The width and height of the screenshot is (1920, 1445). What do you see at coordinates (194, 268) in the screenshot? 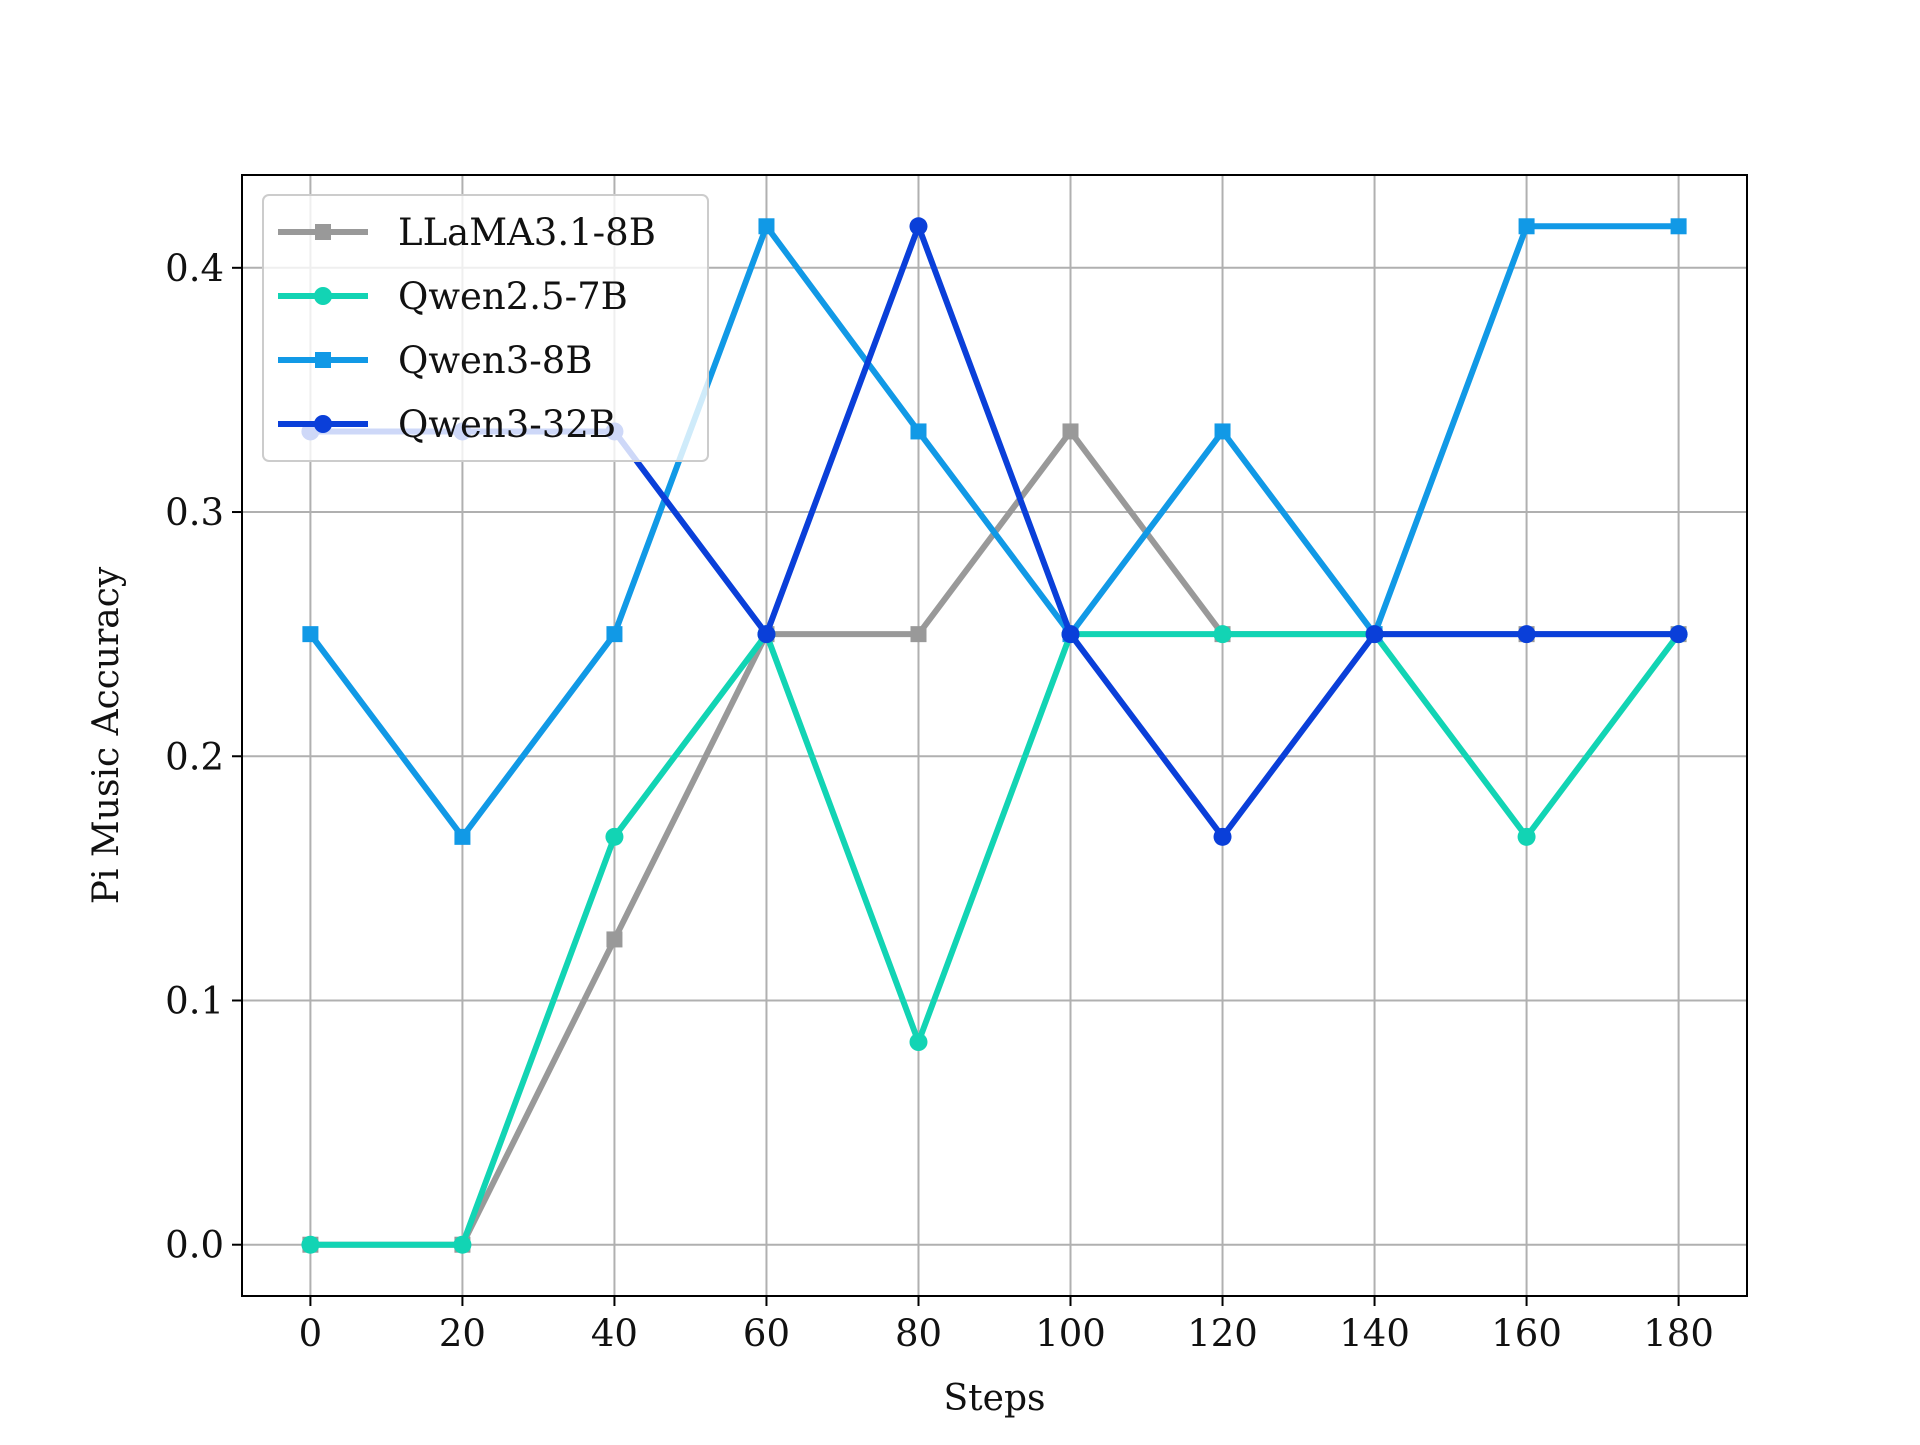
I see `y-tick-label: 0.4` at bounding box center [194, 268].